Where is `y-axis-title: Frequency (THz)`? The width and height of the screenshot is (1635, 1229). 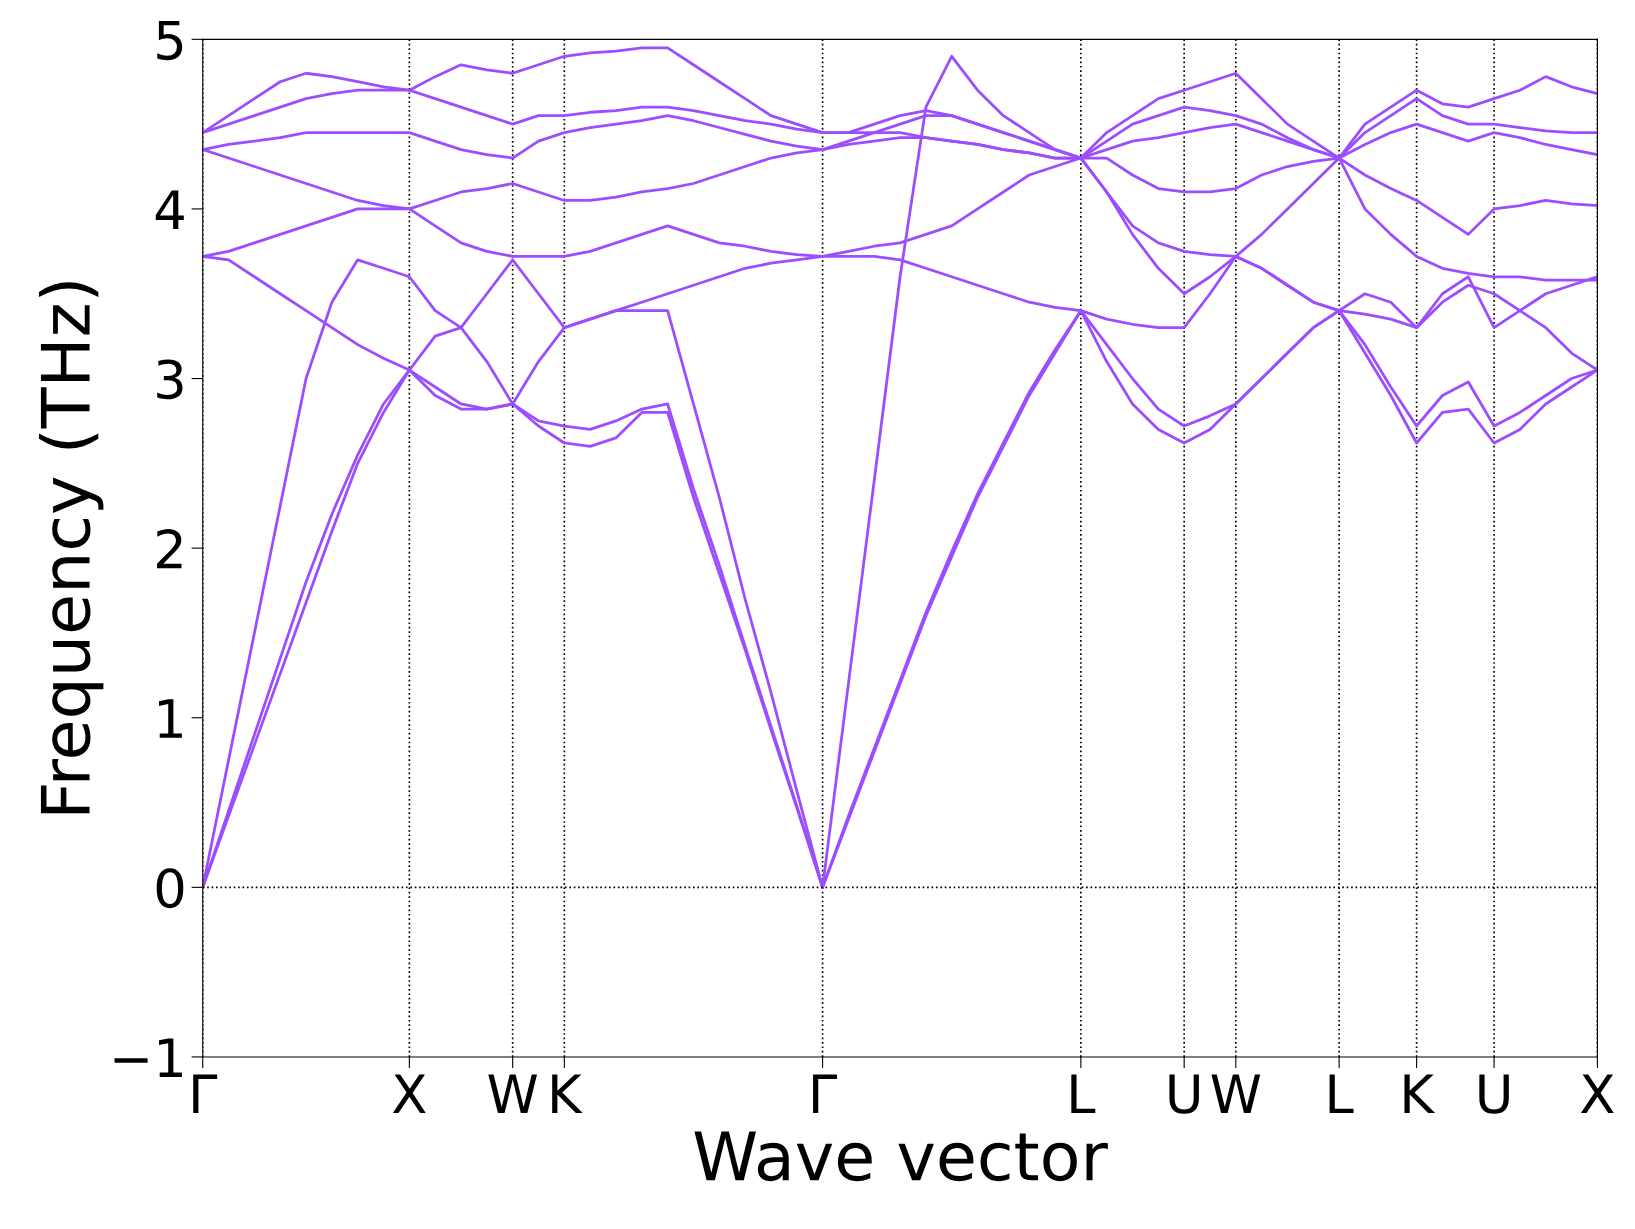 y-axis-title: Frequency (THz) is located at coordinates (71, 548).